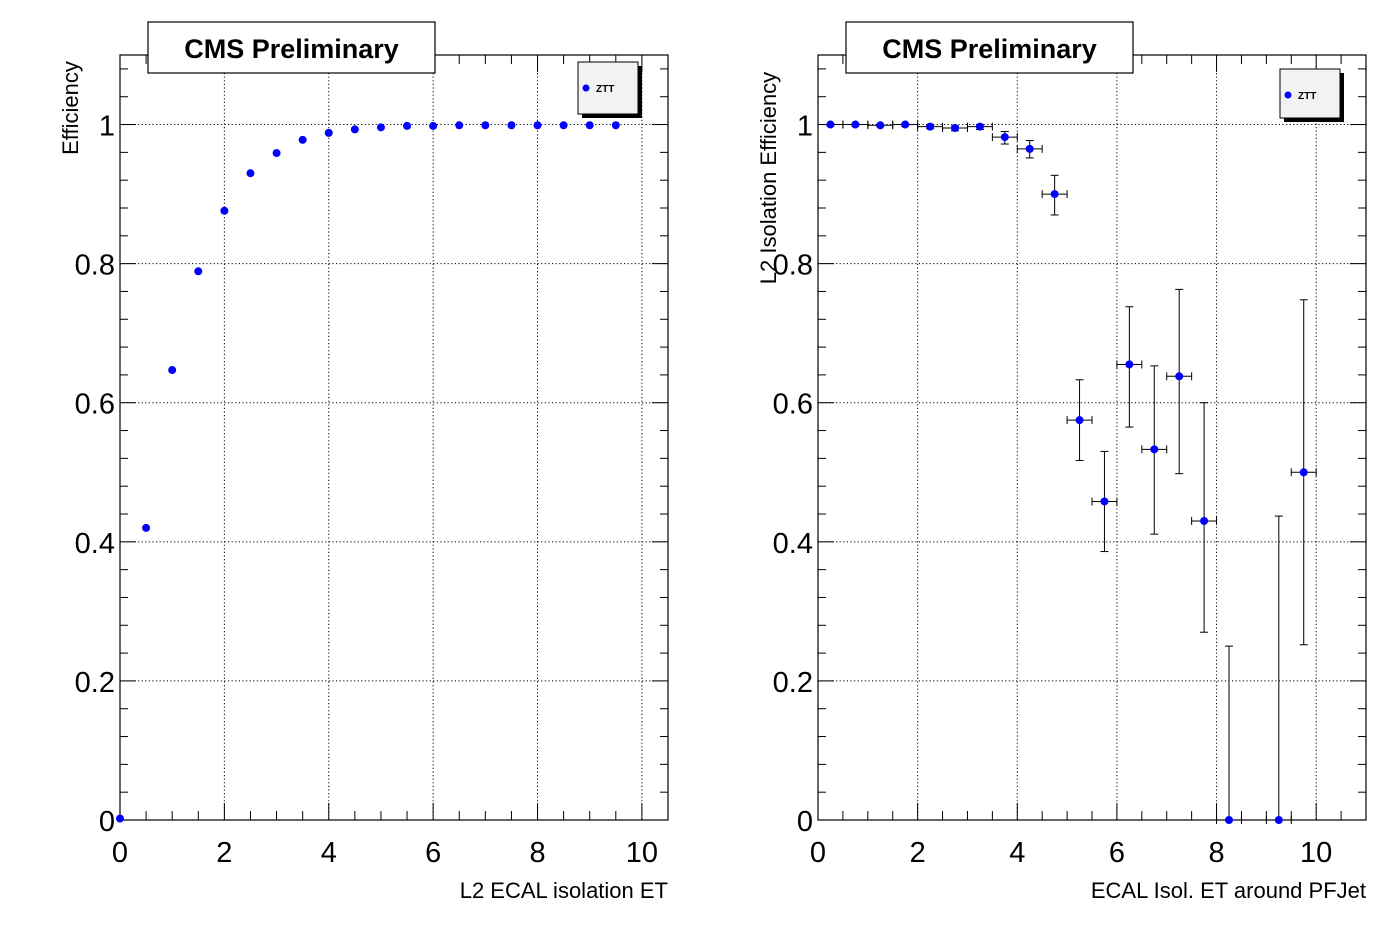 Image resolution: width=1396 pixels, height=951 pixels. Describe the element at coordinates (768, 178) in the screenshot. I see `y-axis-title: L2 Isolation Efficiency` at that location.